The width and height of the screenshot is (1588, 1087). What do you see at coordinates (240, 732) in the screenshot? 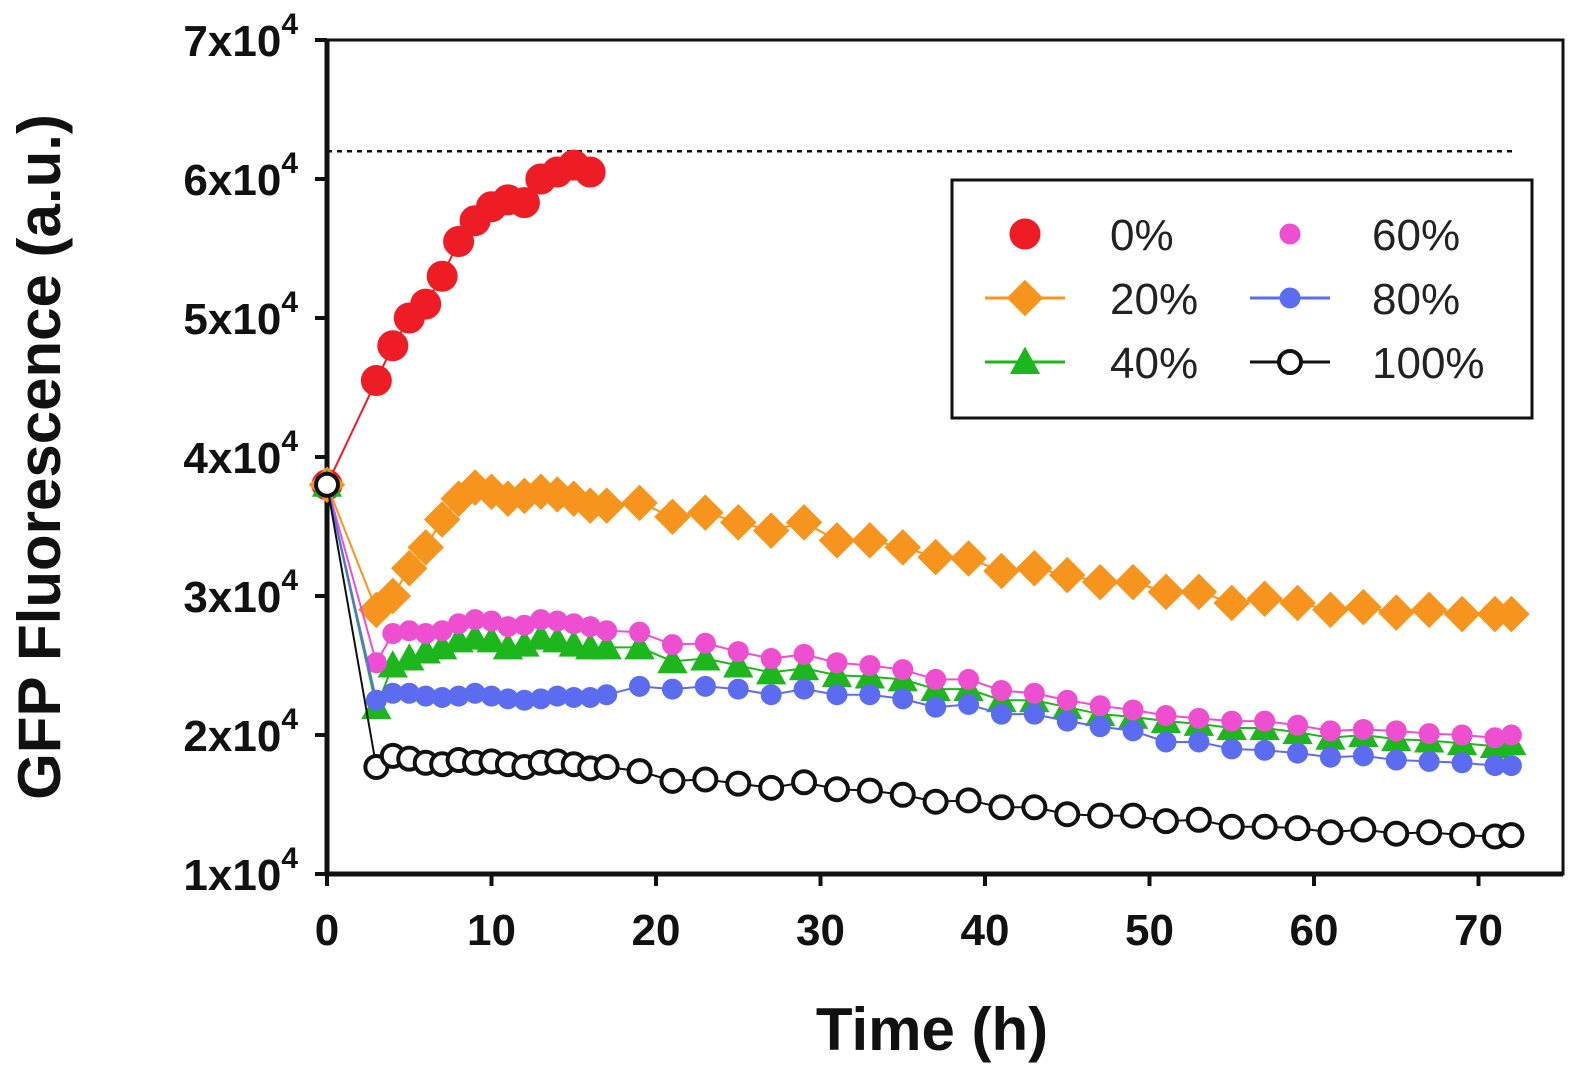
I see `y-tick-label: 2x10⁴` at bounding box center [240, 732].